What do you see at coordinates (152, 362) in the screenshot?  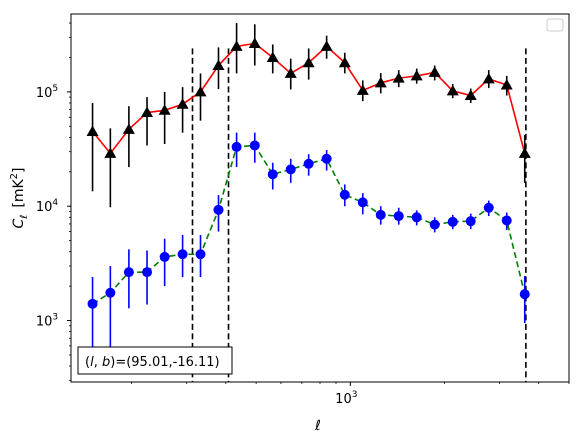 I see `annotation-text: (l, b)=(95.01,-16.11)` at bounding box center [152, 362].